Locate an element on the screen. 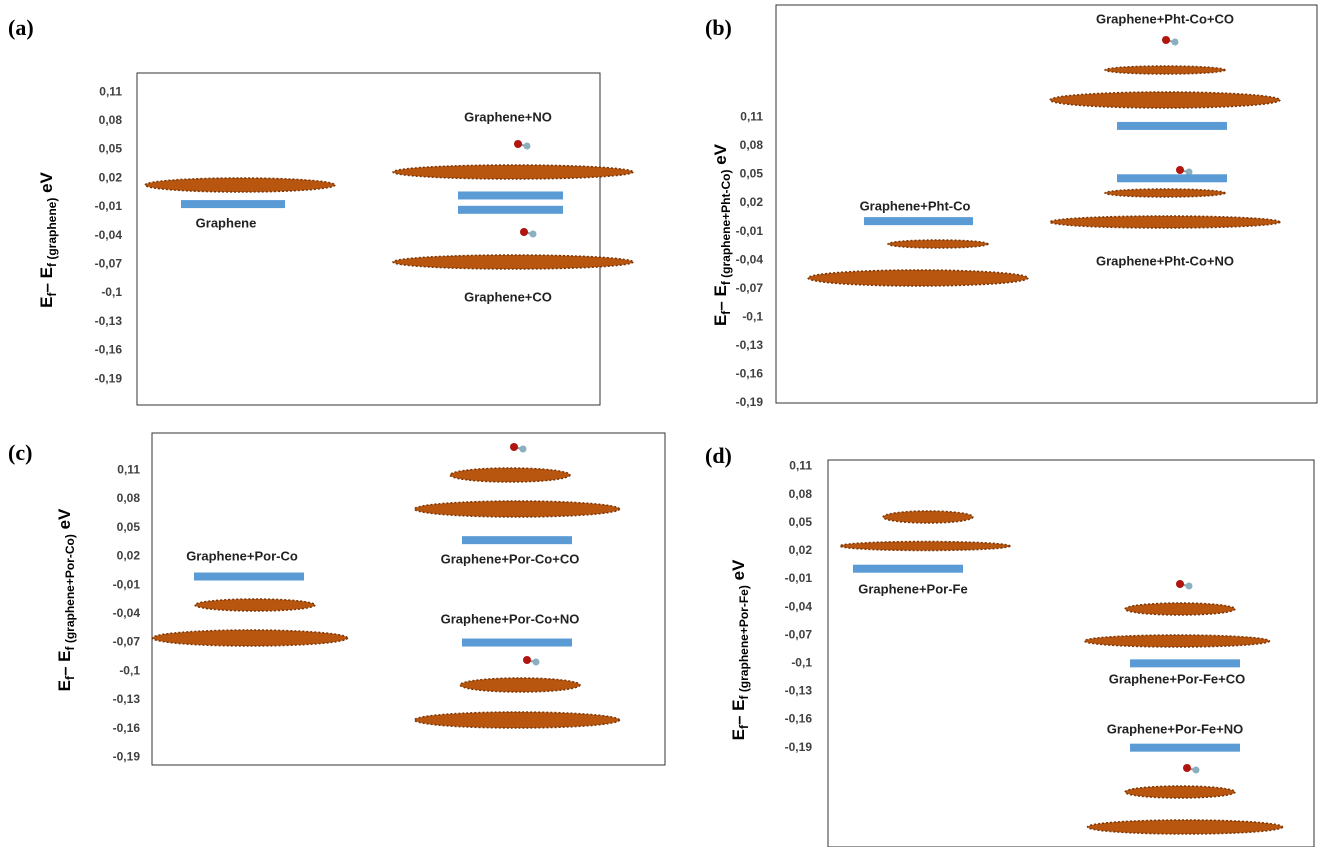 The width and height of the screenshot is (1320, 847). level-label: Graphene+Por-Fe+CO is located at coordinates (1177, 678).